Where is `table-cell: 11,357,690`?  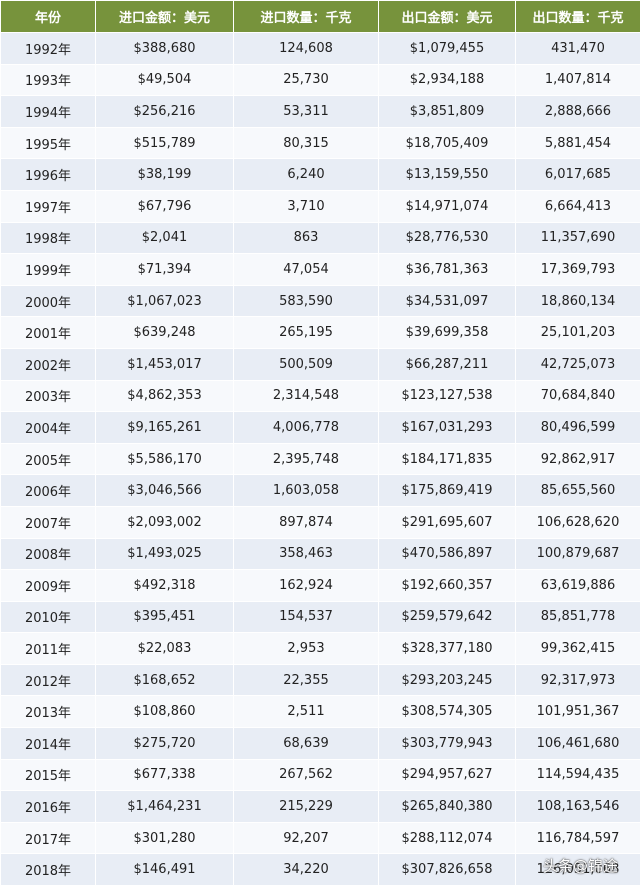 table-cell: 11,357,690 is located at coordinates (577, 238).